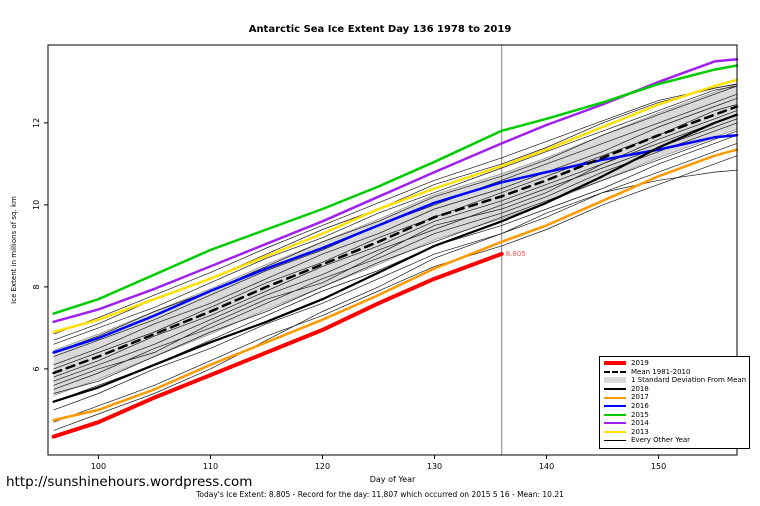  I want to click on legend-item: 2018, so click(674, 389).